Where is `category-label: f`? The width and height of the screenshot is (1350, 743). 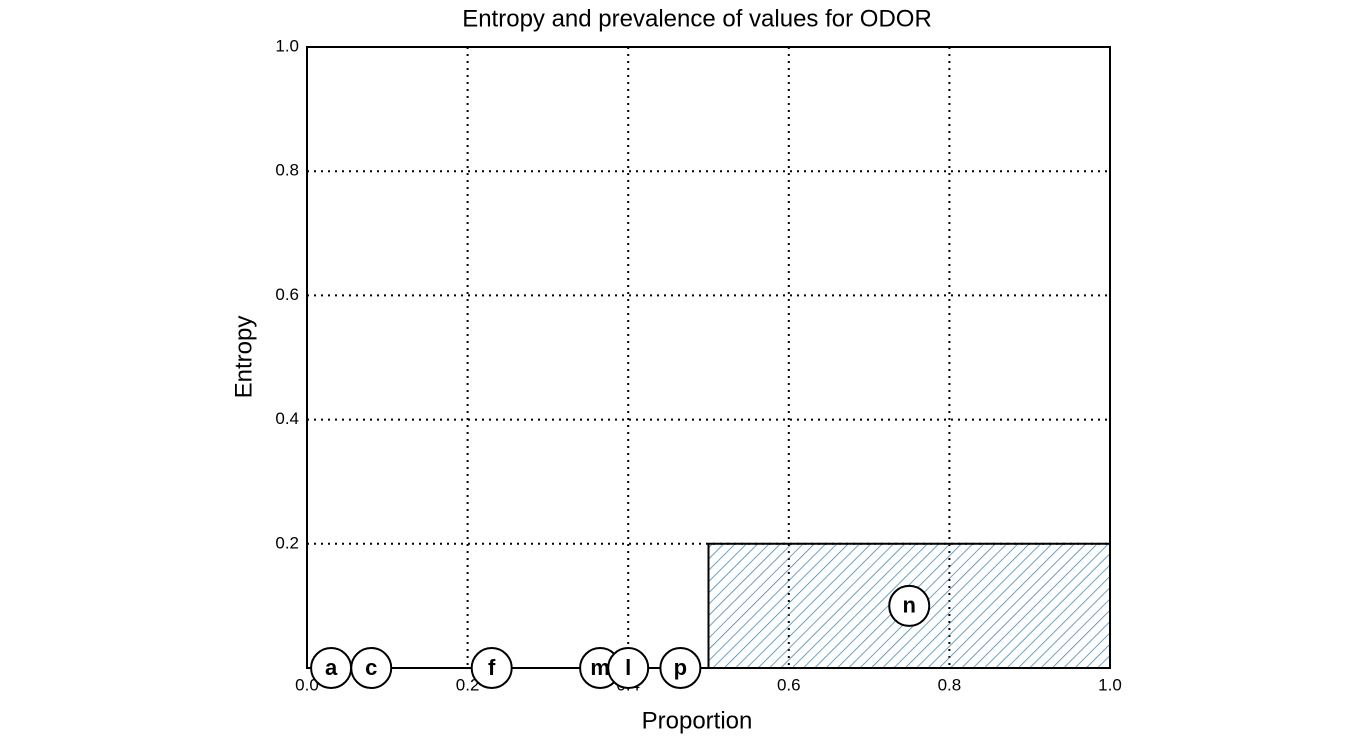
category-label: f is located at coordinates (492, 667).